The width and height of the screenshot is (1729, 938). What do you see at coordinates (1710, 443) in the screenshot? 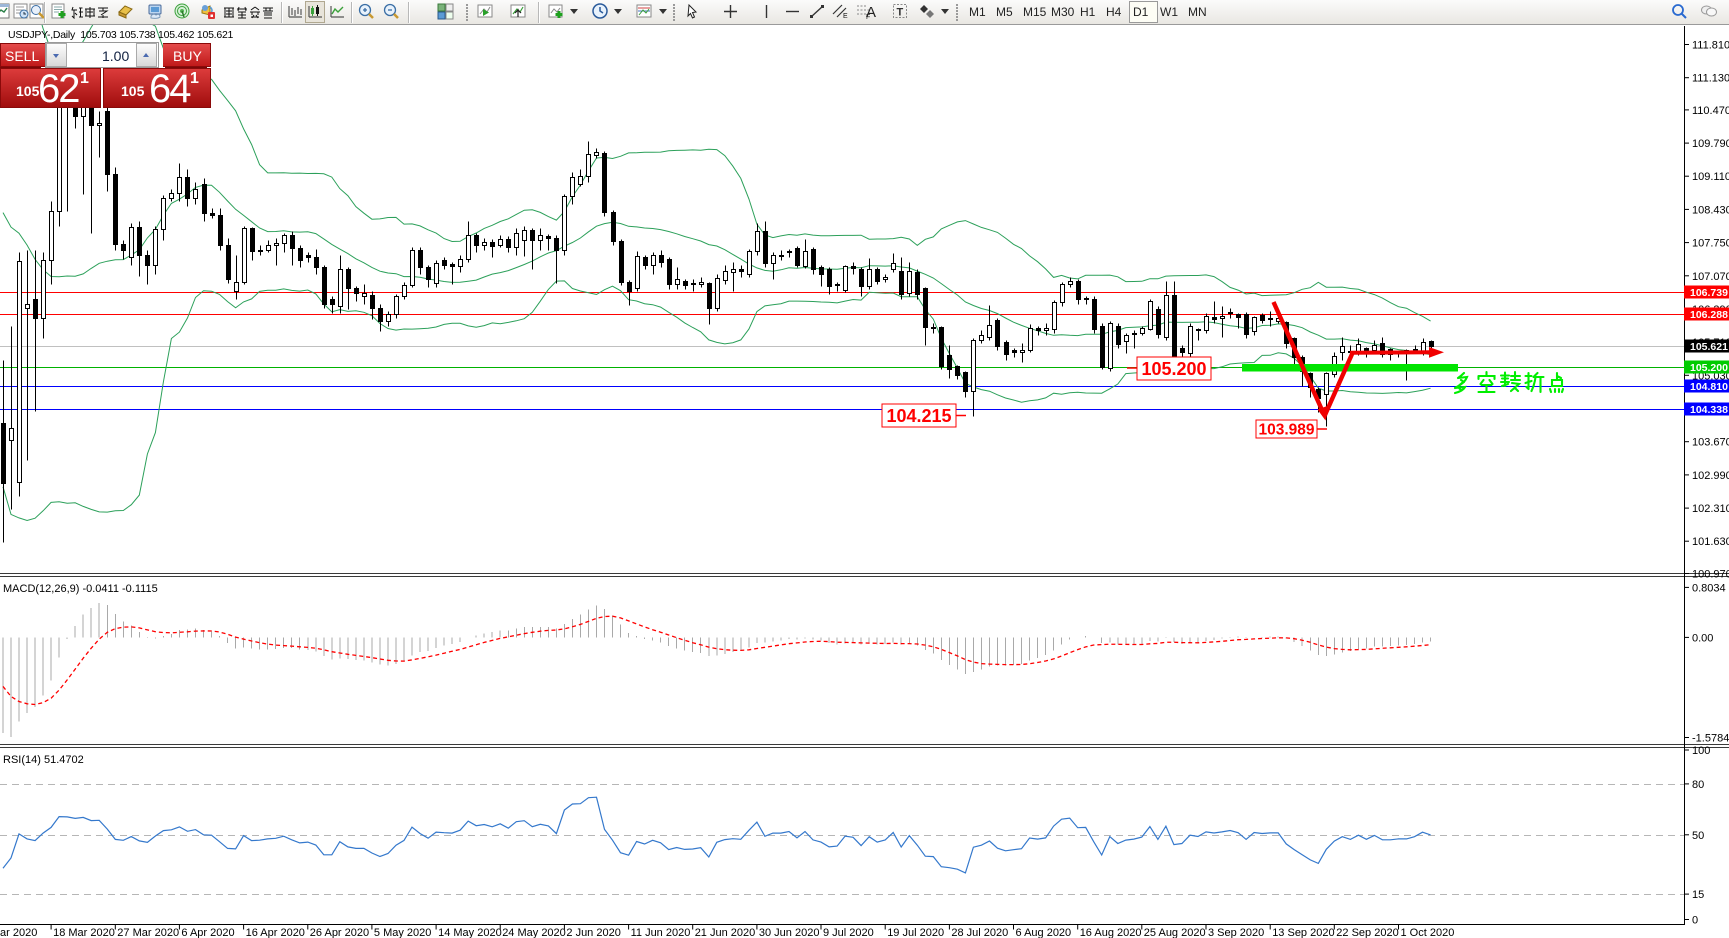
I see `svg-text: 103.670` at bounding box center [1710, 443].